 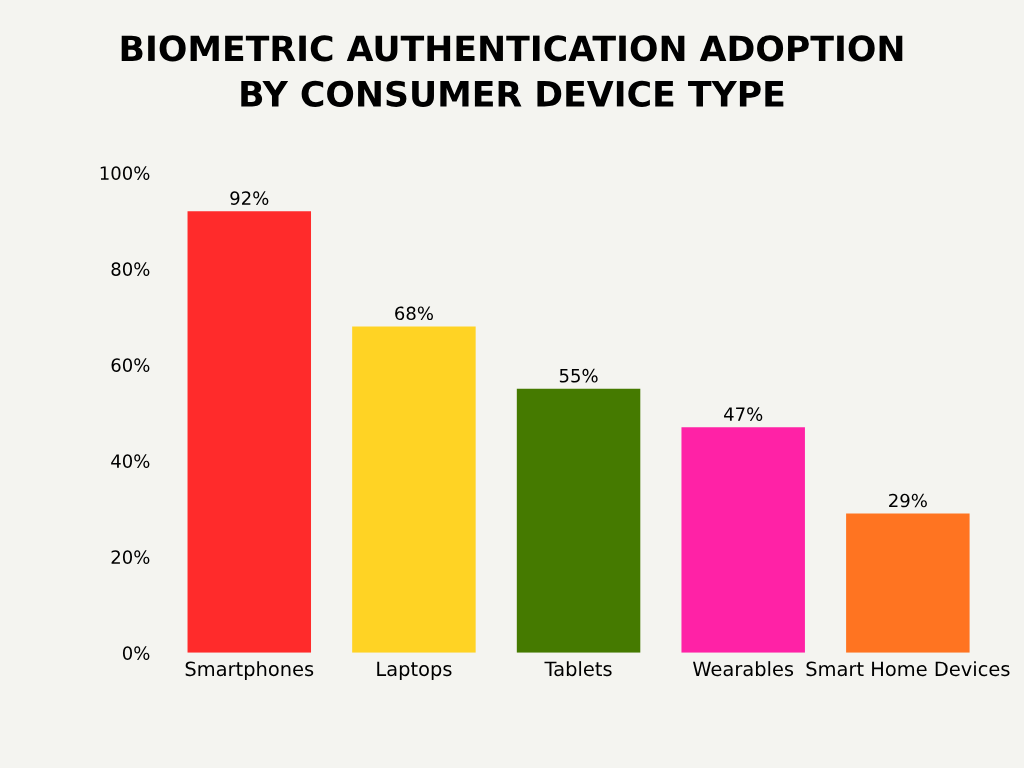 I want to click on x-tick-label: Laptops, so click(x=414, y=670).